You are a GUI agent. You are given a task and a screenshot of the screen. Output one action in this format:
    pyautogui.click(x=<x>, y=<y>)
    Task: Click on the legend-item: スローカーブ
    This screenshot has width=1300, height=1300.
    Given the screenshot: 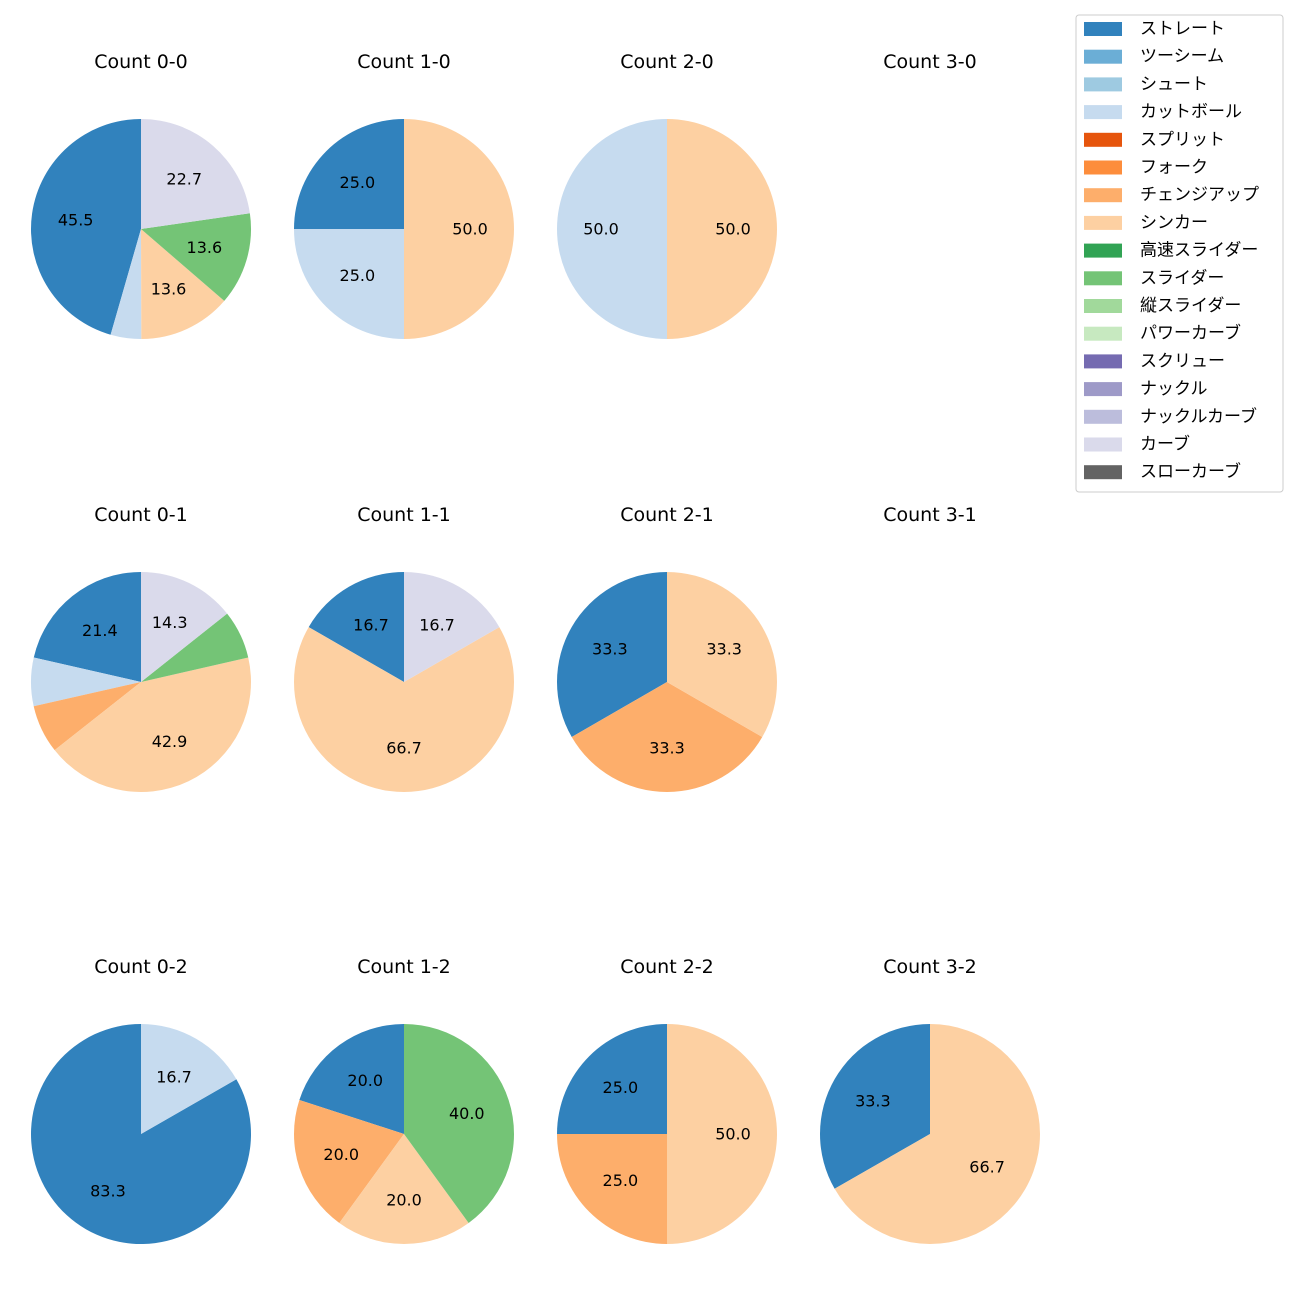 What is the action you would take?
    pyautogui.click(x=1162, y=471)
    